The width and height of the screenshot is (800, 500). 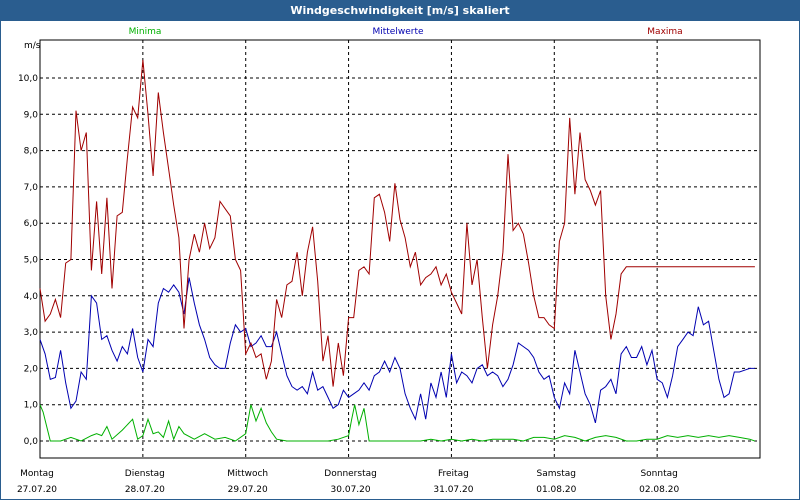 What do you see at coordinates (31, 152) in the screenshot?
I see `y-tick-label: 8,0` at bounding box center [31, 152].